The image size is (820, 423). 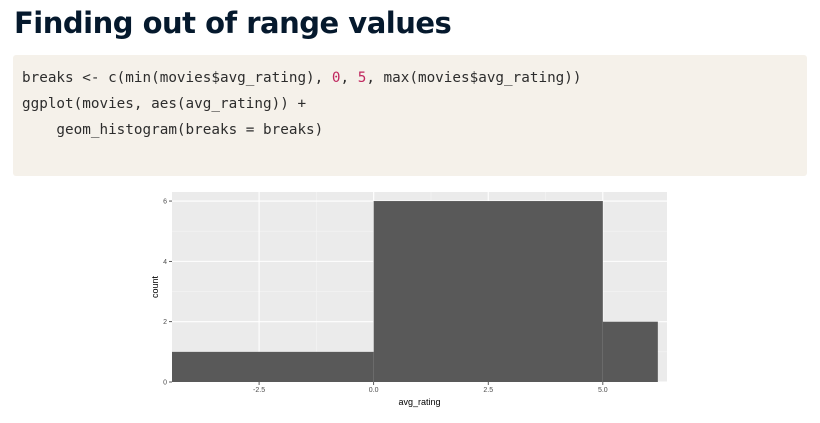 What do you see at coordinates (603, 390) in the screenshot?
I see `x-tick-label: 5.0` at bounding box center [603, 390].